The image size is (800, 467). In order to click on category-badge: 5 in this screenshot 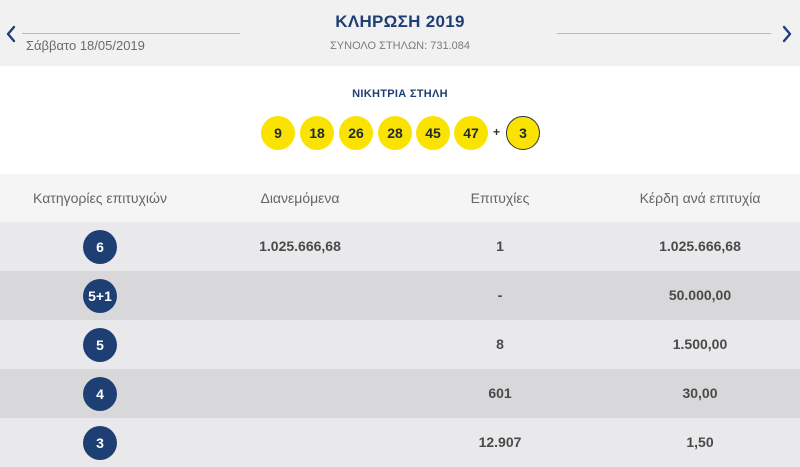, I will do `click(100, 345)`.